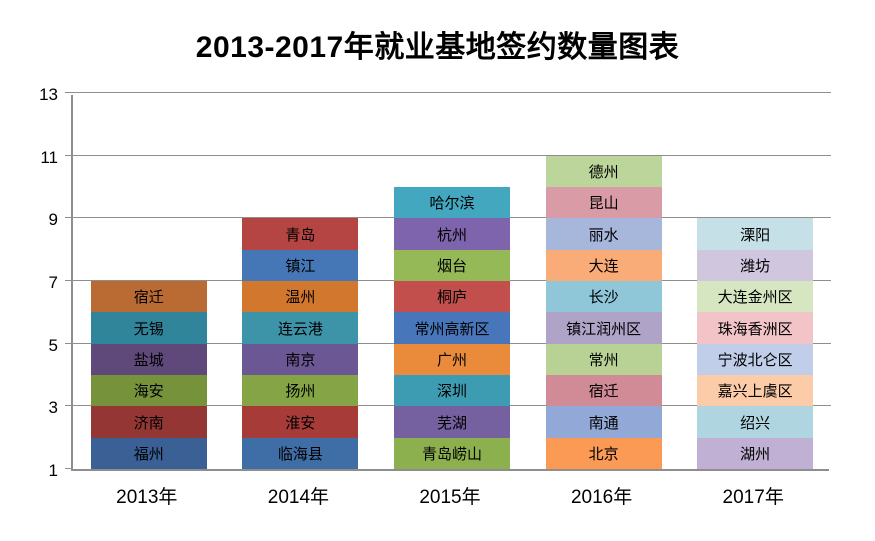  Describe the element at coordinates (49, 157) in the screenshot. I see `y-axis-label-11: 11` at that location.